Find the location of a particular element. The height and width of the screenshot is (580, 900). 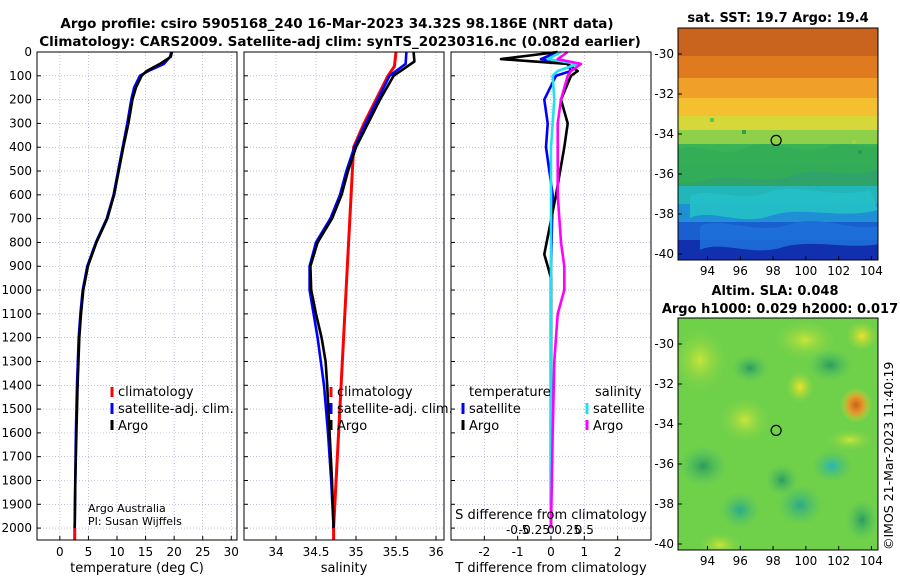

x-top-tick-label: 0 is located at coordinates (551, 530).